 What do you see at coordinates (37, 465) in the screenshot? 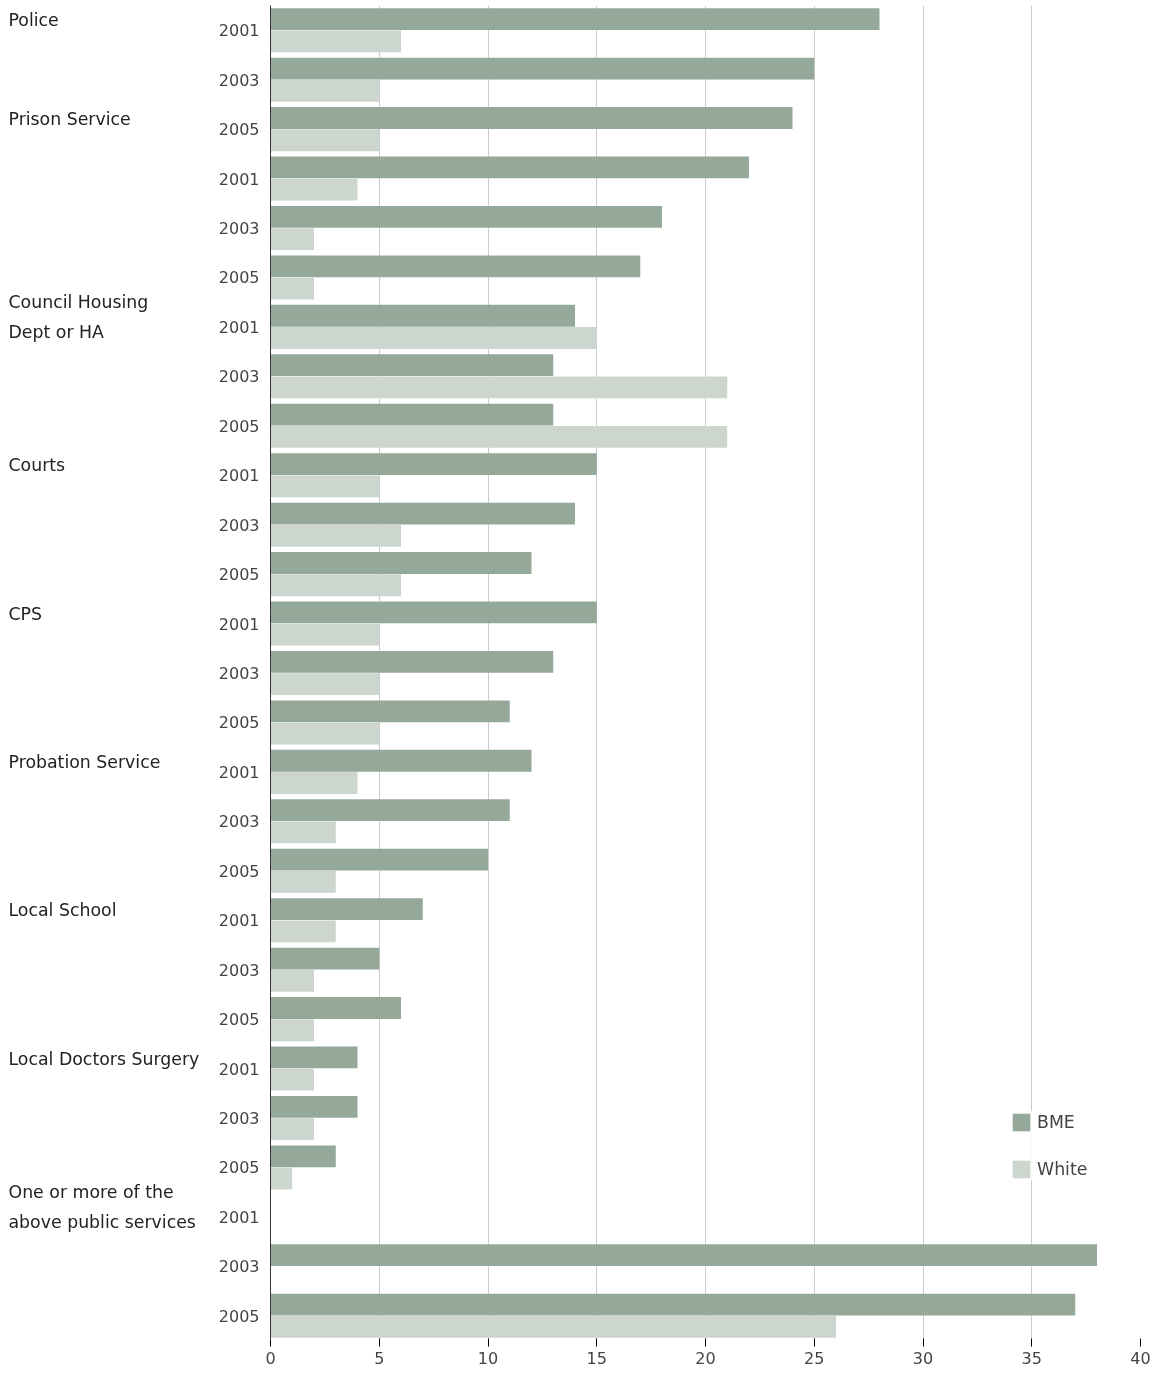
I see `text: Courts` at bounding box center [37, 465].